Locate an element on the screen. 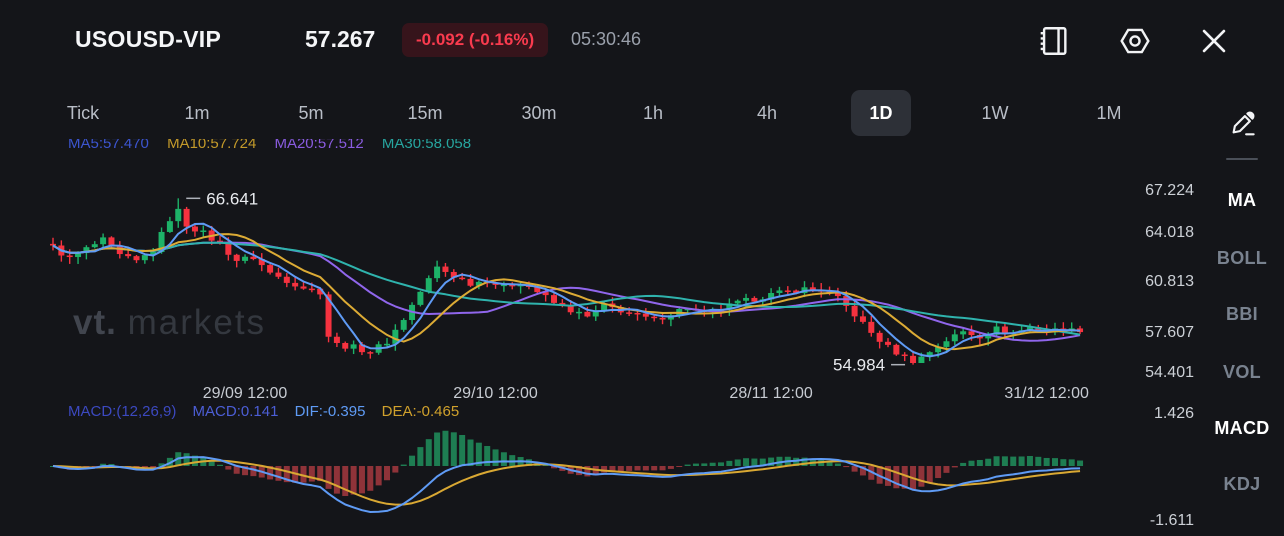 The height and width of the screenshot is (536, 1284). watermark-light: markets is located at coordinates (197, 322).